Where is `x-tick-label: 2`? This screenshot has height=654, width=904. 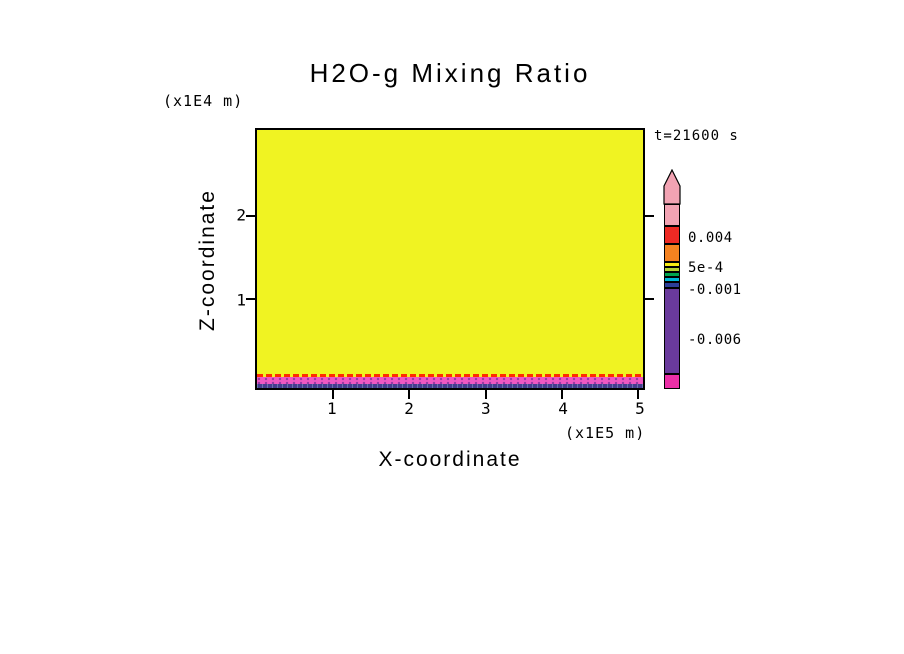
x-tick-label: 2 is located at coordinates (409, 408).